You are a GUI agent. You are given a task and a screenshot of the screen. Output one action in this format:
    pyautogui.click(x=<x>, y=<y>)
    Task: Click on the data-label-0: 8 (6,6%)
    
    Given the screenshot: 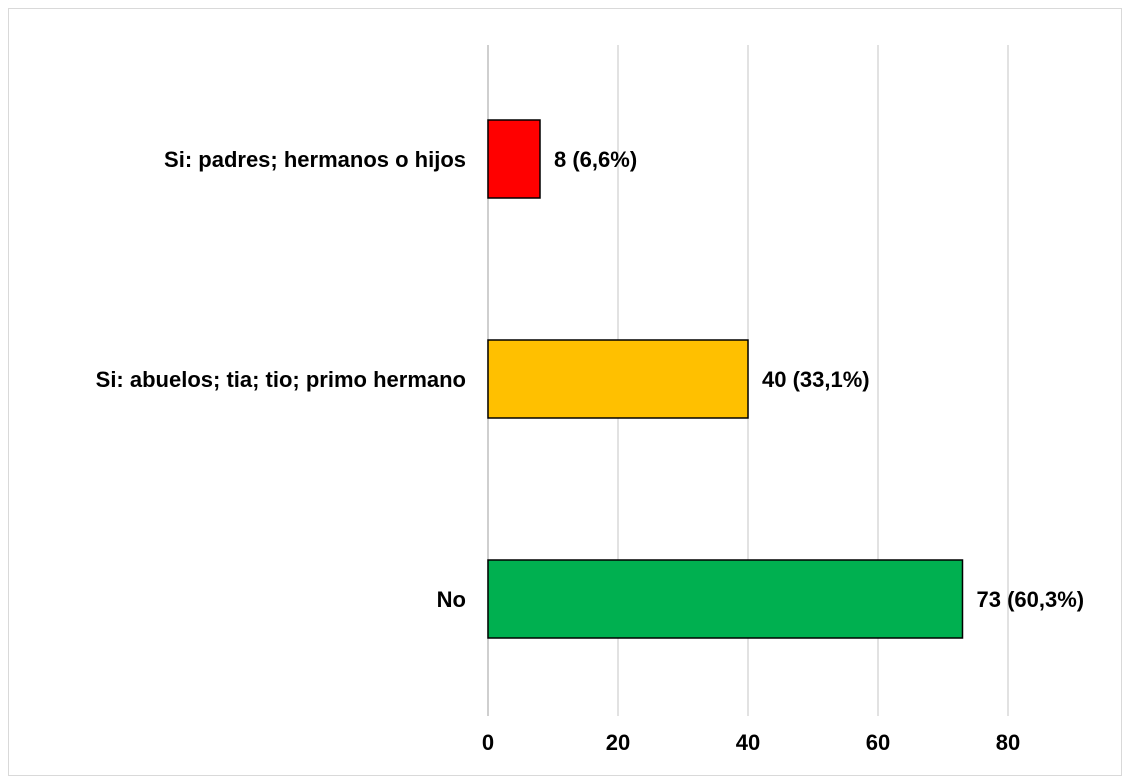 What is the action you would take?
    pyautogui.click(x=595, y=159)
    